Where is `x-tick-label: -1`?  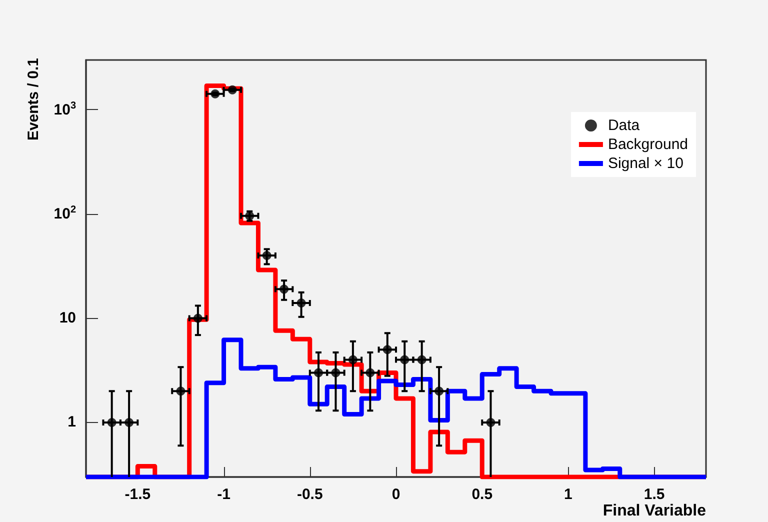 x-tick-label: -1 is located at coordinates (223, 494).